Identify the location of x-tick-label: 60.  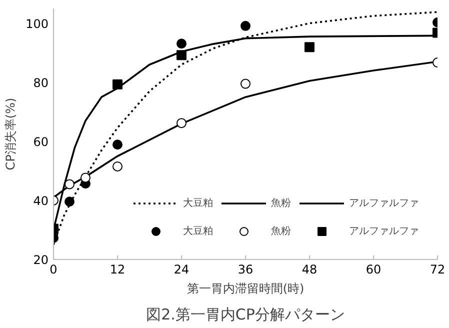
(374, 269).